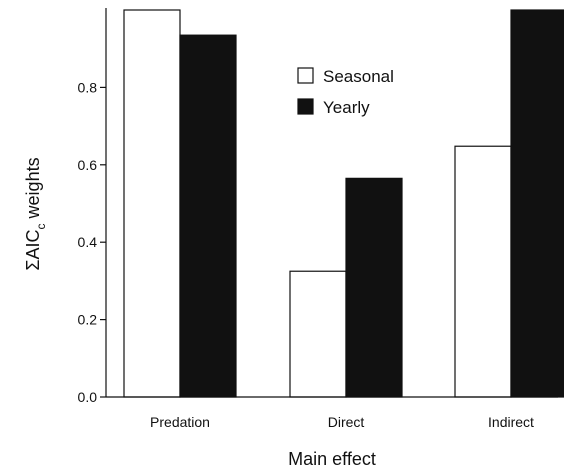 This screenshot has width=564, height=471. I want to click on y-tick-label: 0.8, so click(88, 87).